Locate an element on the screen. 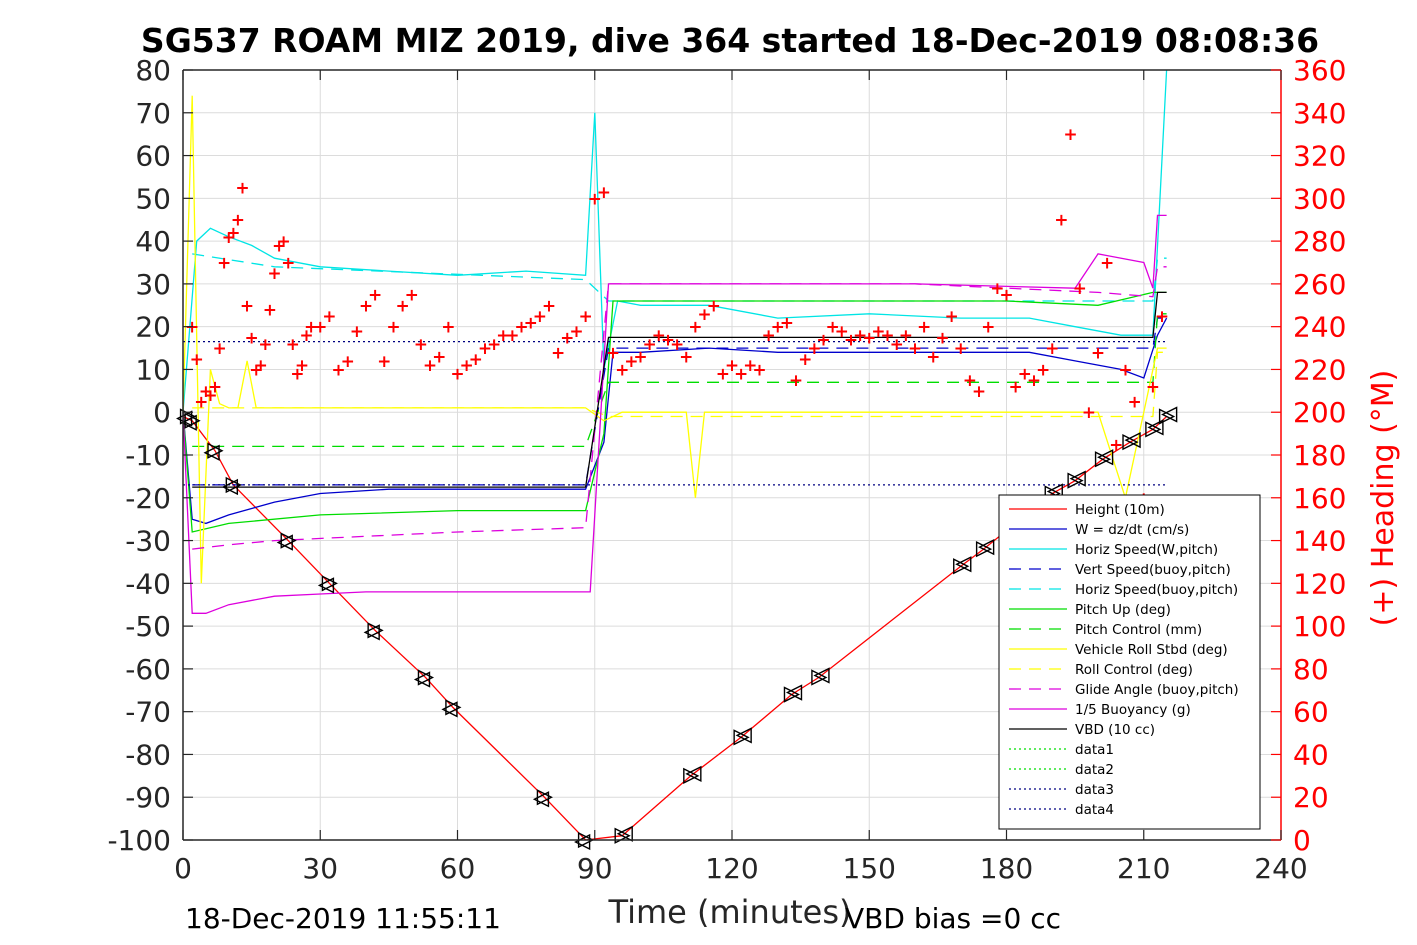 The image size is (1417, 945). y-right-tick-label: 200 is located at coordinates (1319, 412).